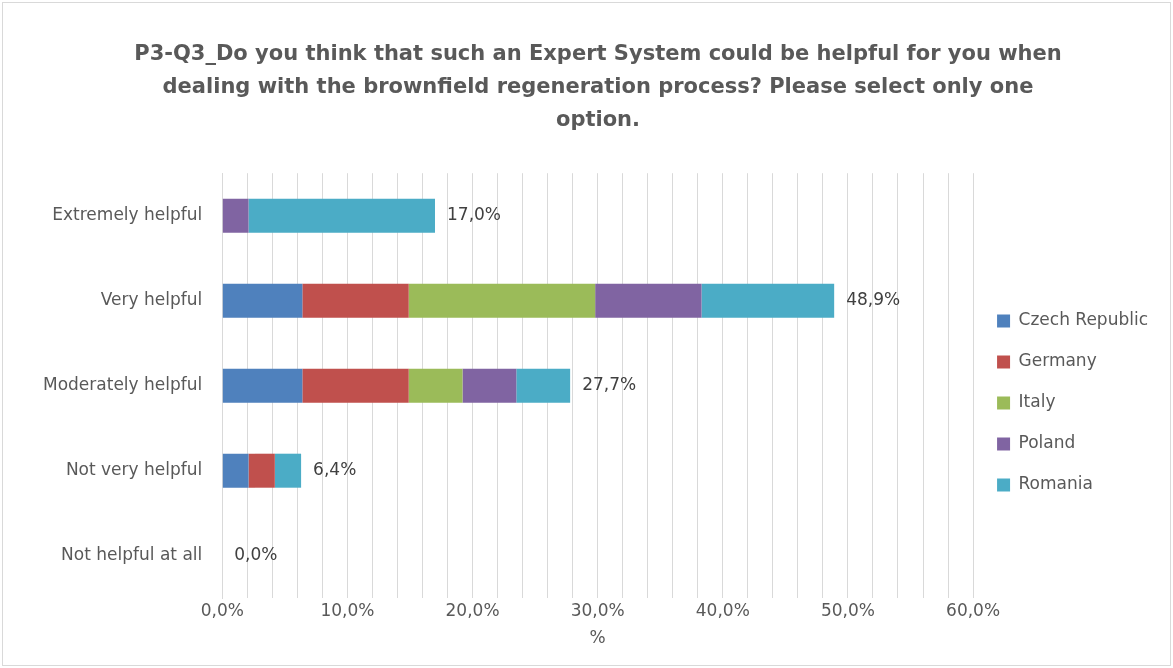 The image size is (1173, 668). What do you see at coordinates (474, 214) in the screenshot?
I see `total-label: 17,0%` at bounding box center [474, 214].